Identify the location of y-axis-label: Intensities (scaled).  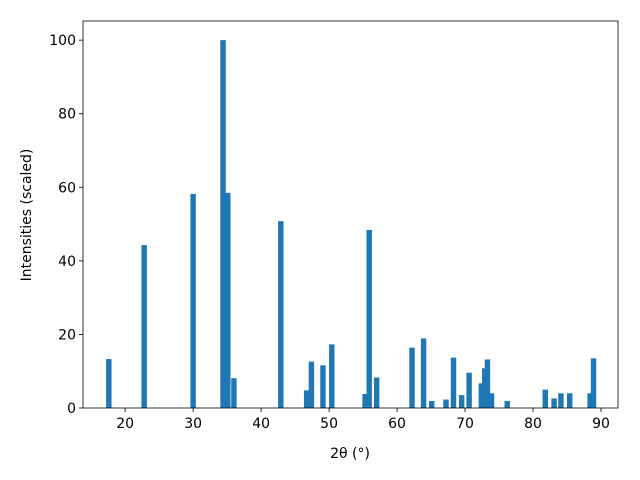
(27, 215).